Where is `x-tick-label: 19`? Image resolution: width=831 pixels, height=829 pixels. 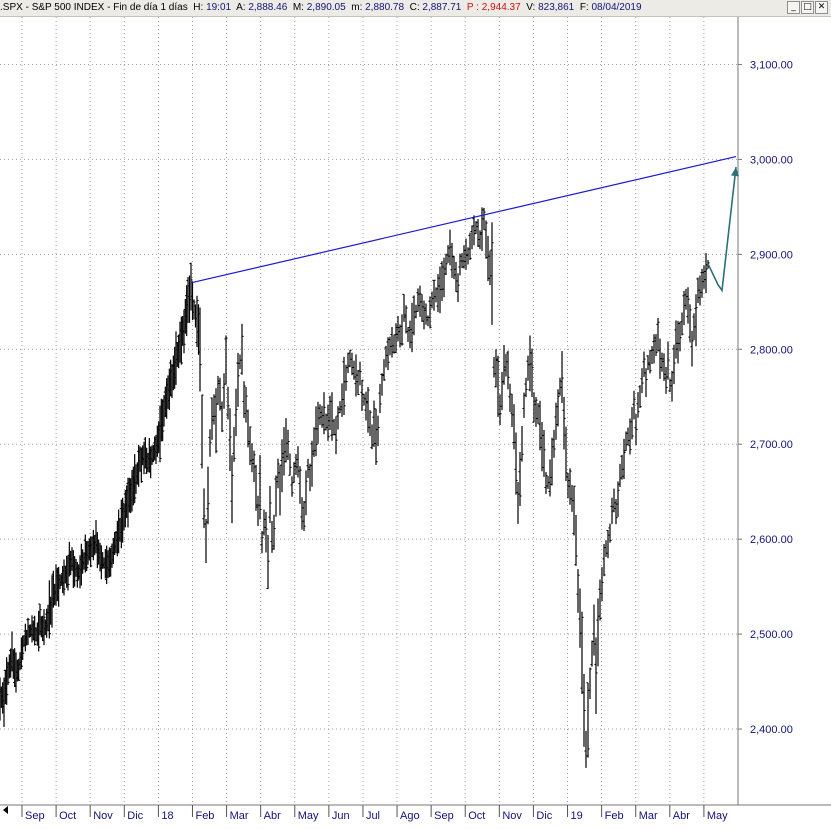
x-tick-label: 19 is located at coordinates (577, 816).